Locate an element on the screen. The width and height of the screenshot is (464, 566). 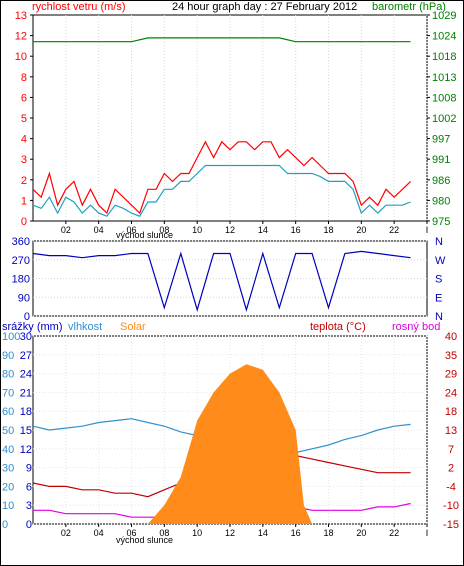
climate-x-tick-label: 02 is located at coordinates (66, 533).